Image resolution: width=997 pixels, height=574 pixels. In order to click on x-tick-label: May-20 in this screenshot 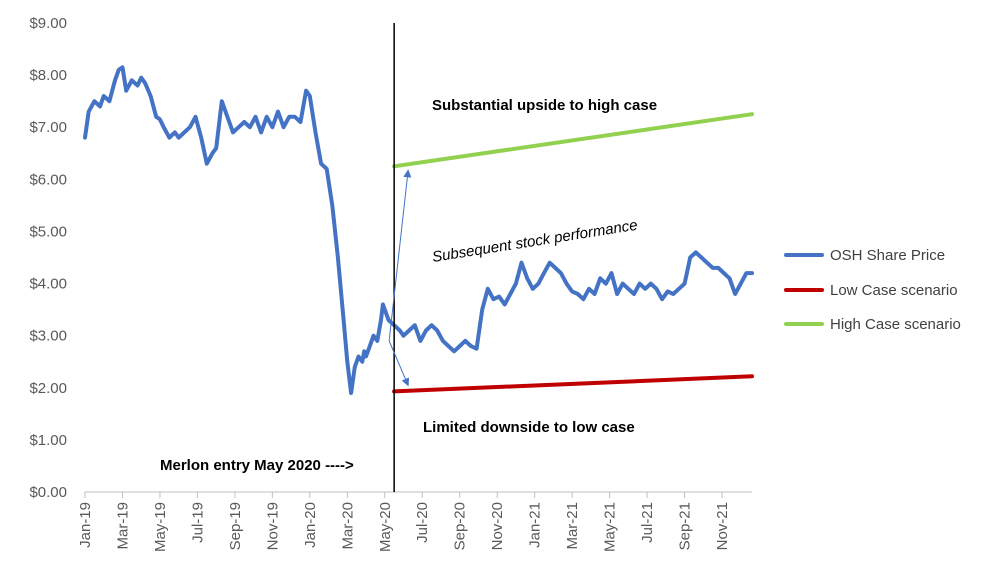, I will do `click(385, 527)`.